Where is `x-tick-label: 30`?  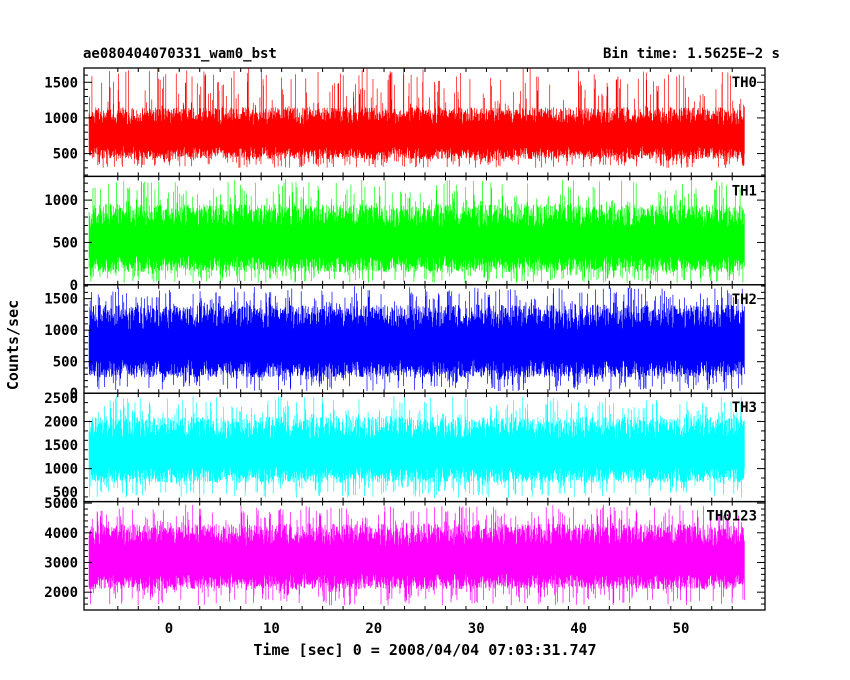
x-tick-label: 30 is located at coordinates (476, 629).